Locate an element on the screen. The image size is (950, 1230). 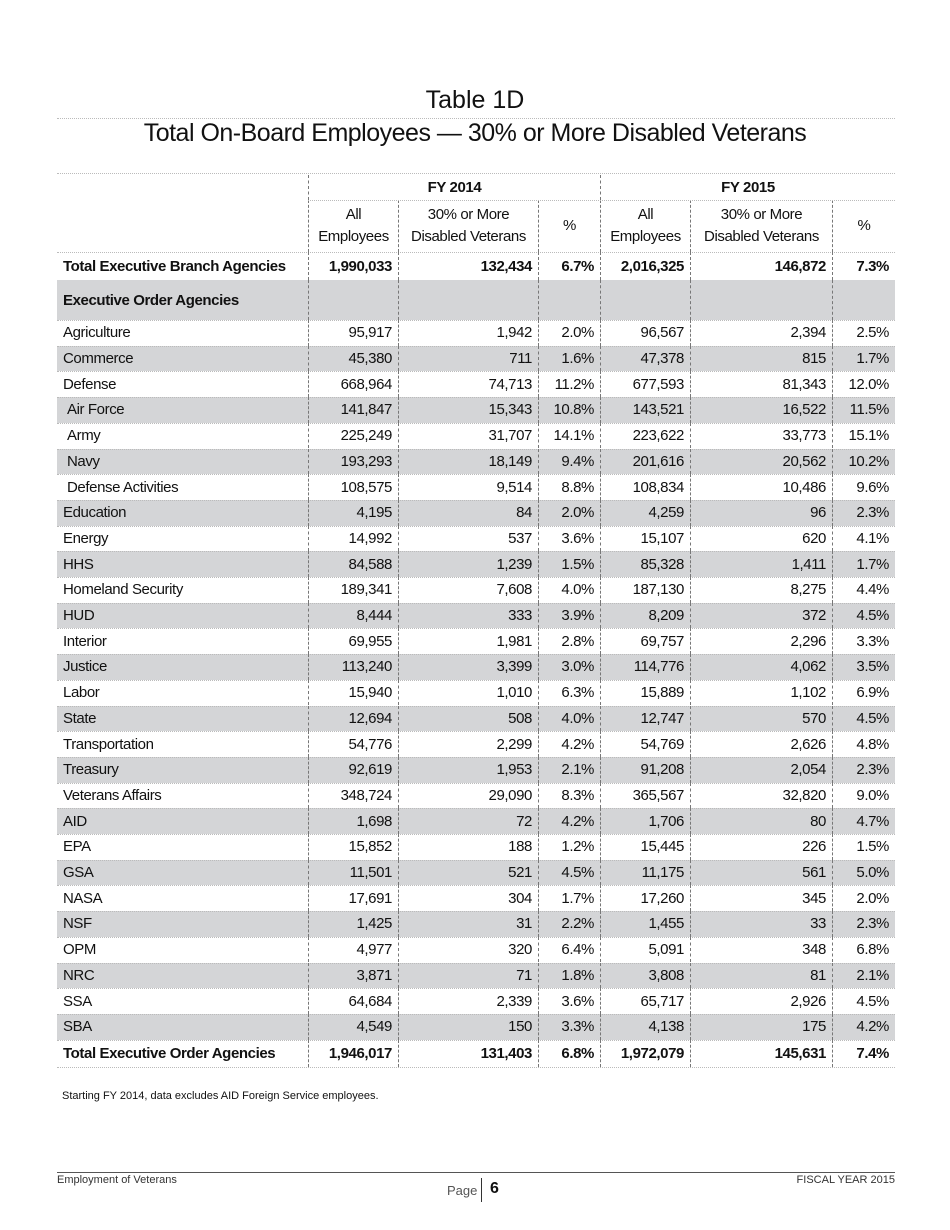
cell-value: 1,990,033 is located at coordinates (353, 266).